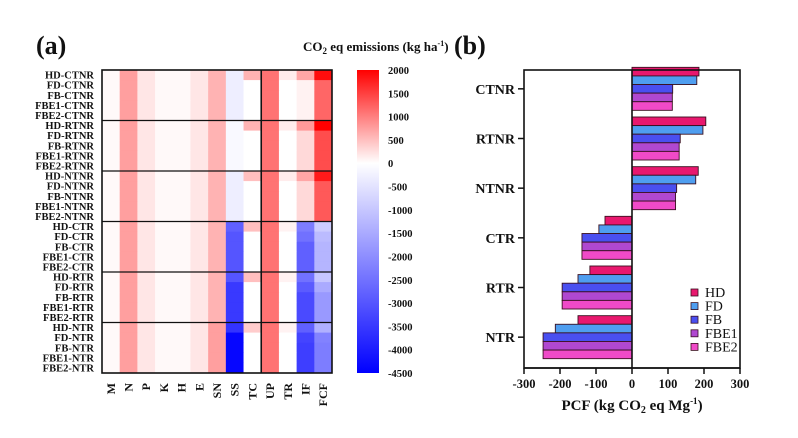 The height and width of the screenshot is (438, 798). Describe the element at coordinates (368, 221) in the screenshot. I see `colorbar-gradient` at that location.